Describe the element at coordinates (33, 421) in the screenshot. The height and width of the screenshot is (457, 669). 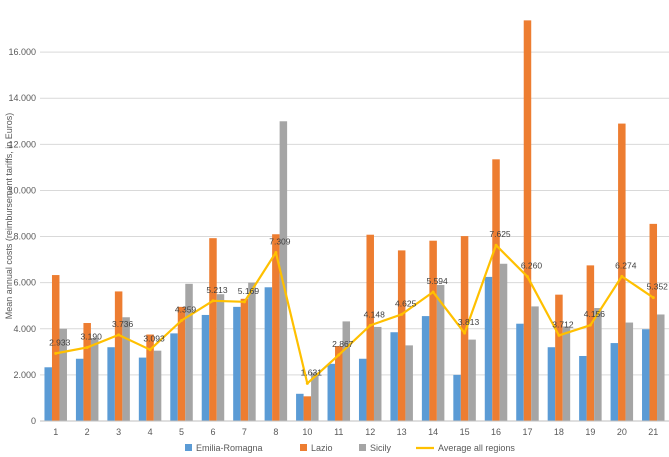
I see `y-tick-label: 0` at that location.